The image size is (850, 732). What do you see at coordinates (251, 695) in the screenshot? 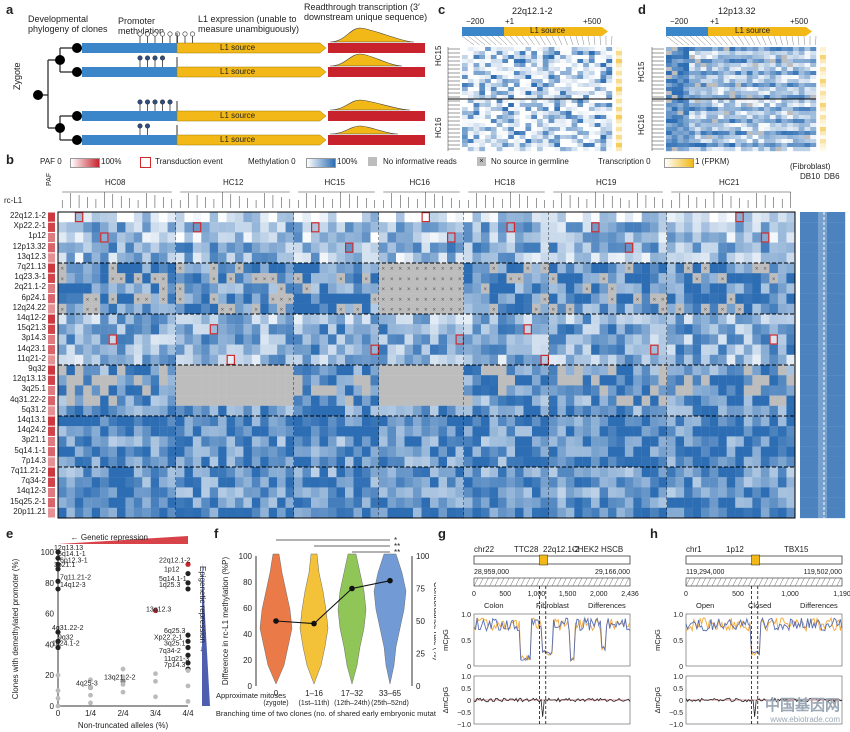
I see `mitoses-label: Approximate mitoses` at bounding box center [251, 695].